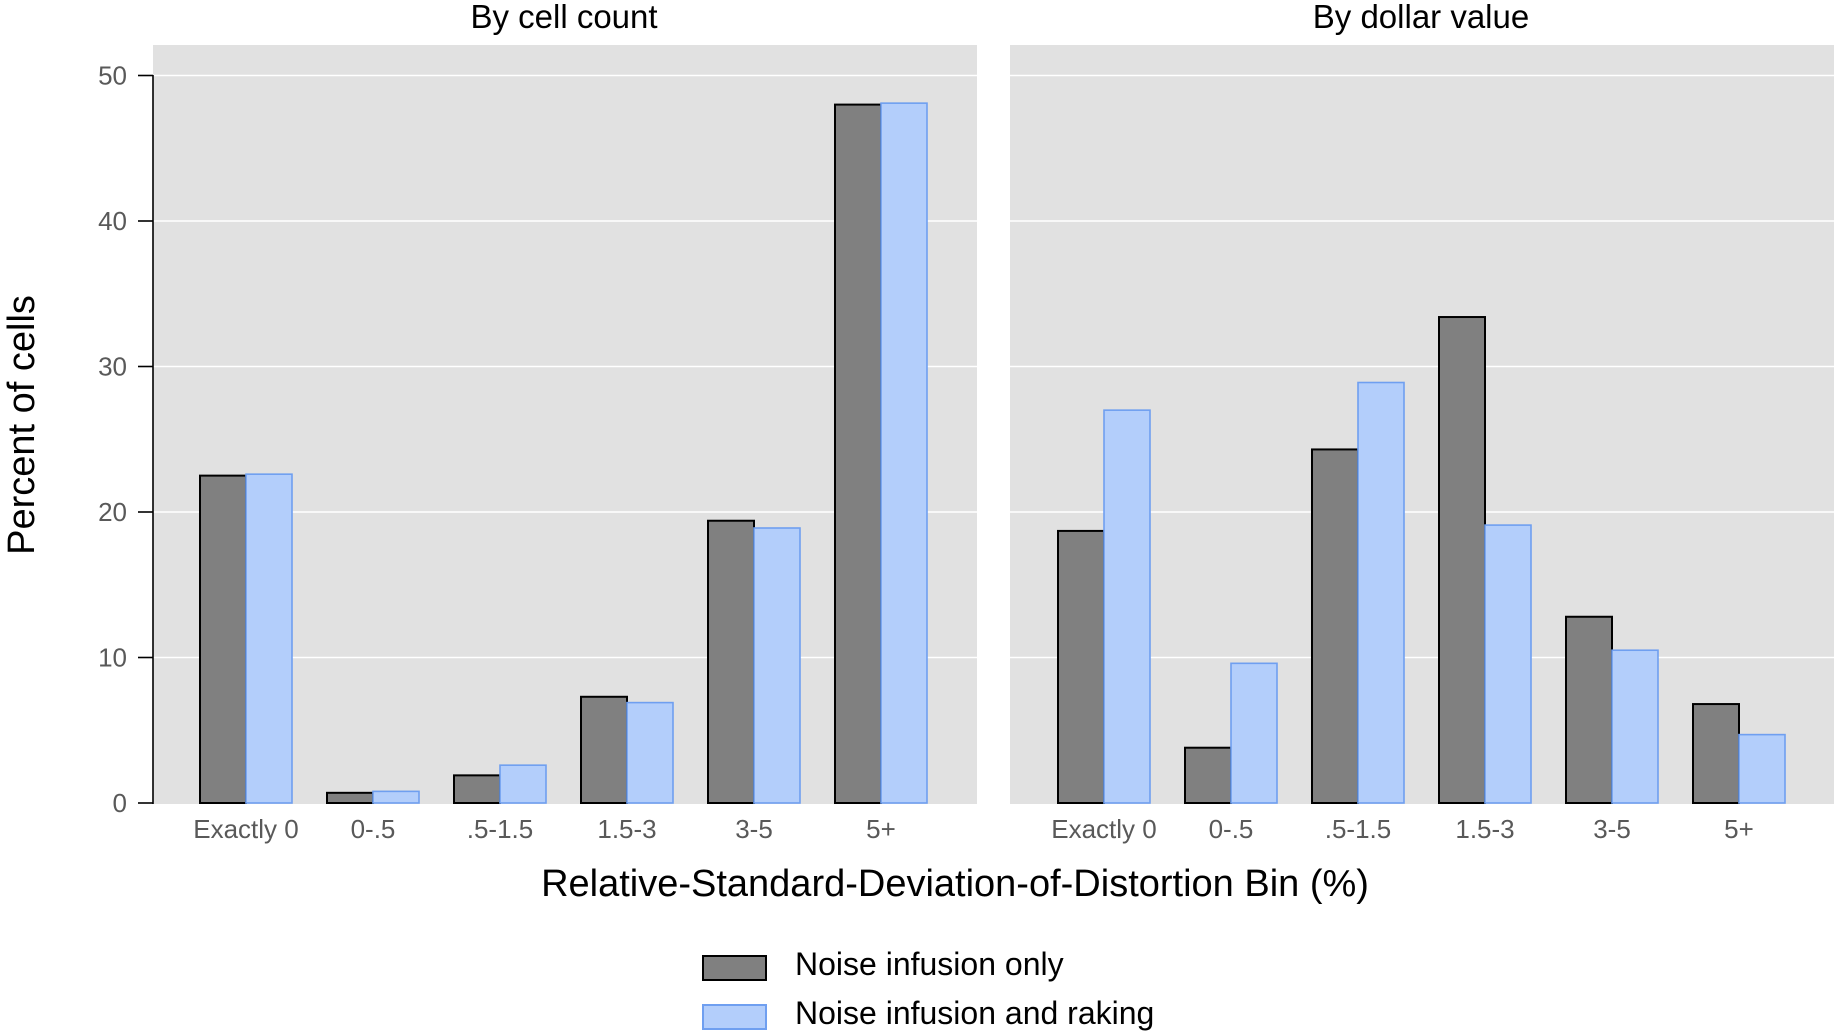  I want to click on legend-label-noise-only: Noise infusion only, so click(929, 964).